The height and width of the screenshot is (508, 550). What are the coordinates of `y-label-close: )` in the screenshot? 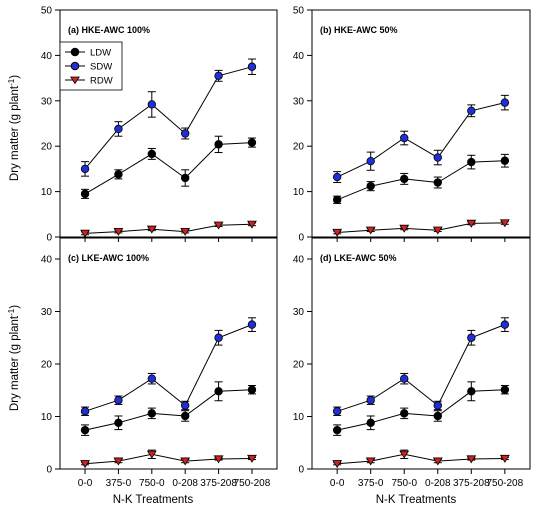 It's located at (15, 307).